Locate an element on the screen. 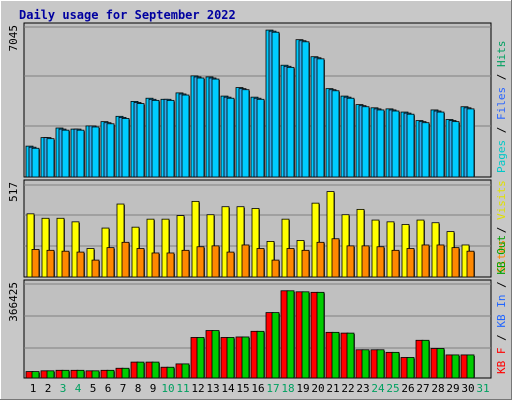 The width and height of the screenshot is (512, 400). day-label: 13 is located at coordinates (212, 388).